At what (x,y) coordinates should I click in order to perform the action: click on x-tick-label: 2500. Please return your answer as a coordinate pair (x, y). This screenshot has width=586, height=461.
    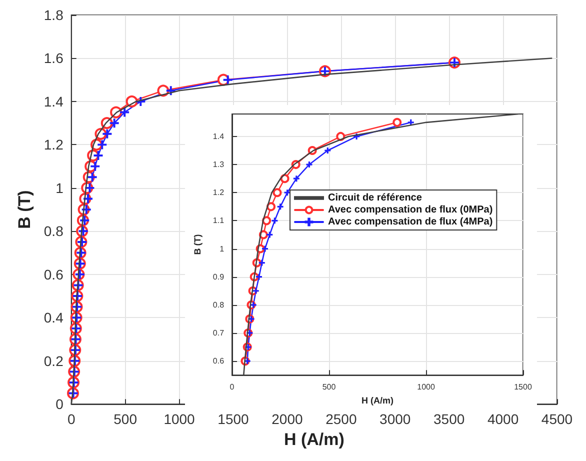
    Looking at the image, I should click on (341, 419).